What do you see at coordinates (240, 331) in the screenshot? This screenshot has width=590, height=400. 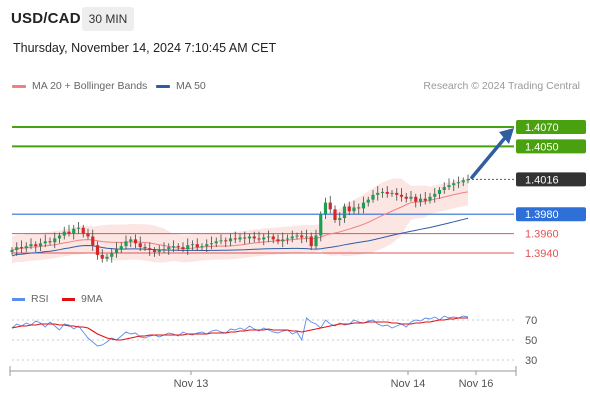 I see `rsi-series-RSI` at bounding box center [240, 331].